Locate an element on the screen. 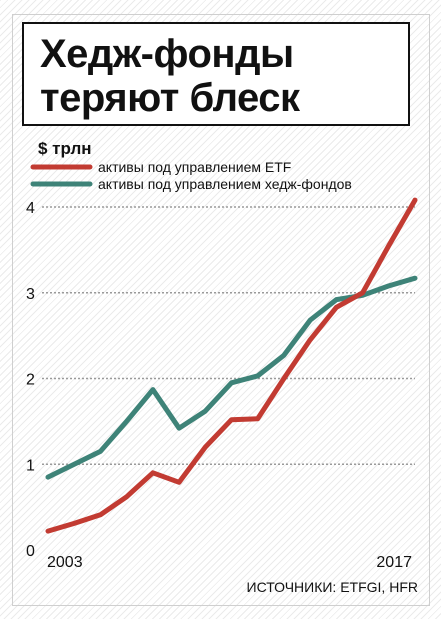 The width and height of the screenshot is (441, 619). title-box: Хедж-фонды теряют блеск is located at coordinates (216, 74).